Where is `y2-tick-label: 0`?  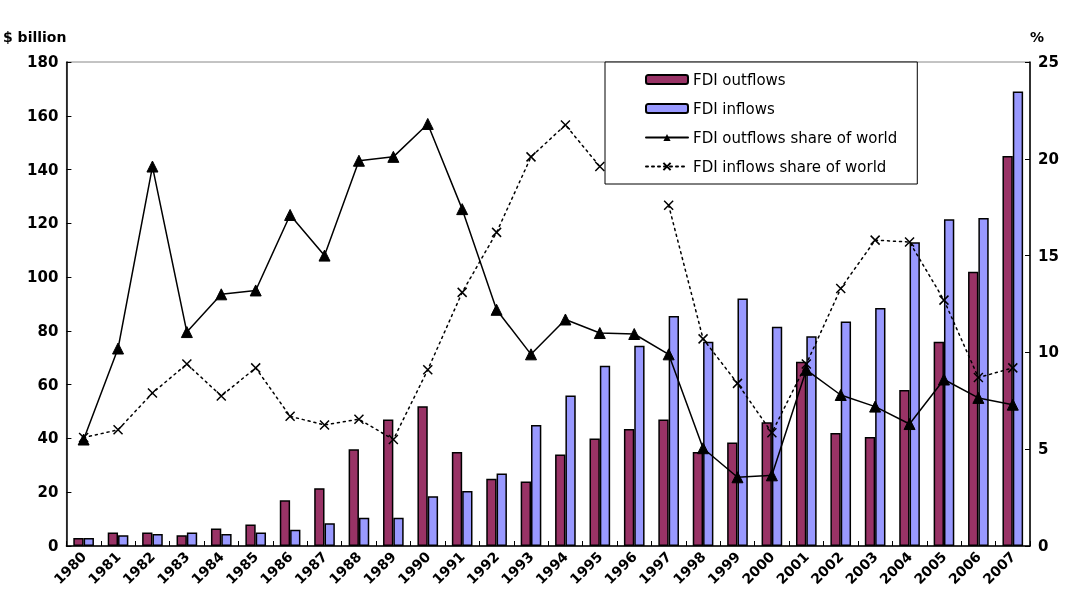 y2-tick-label: 0 is located at coordinates (1043, 546).